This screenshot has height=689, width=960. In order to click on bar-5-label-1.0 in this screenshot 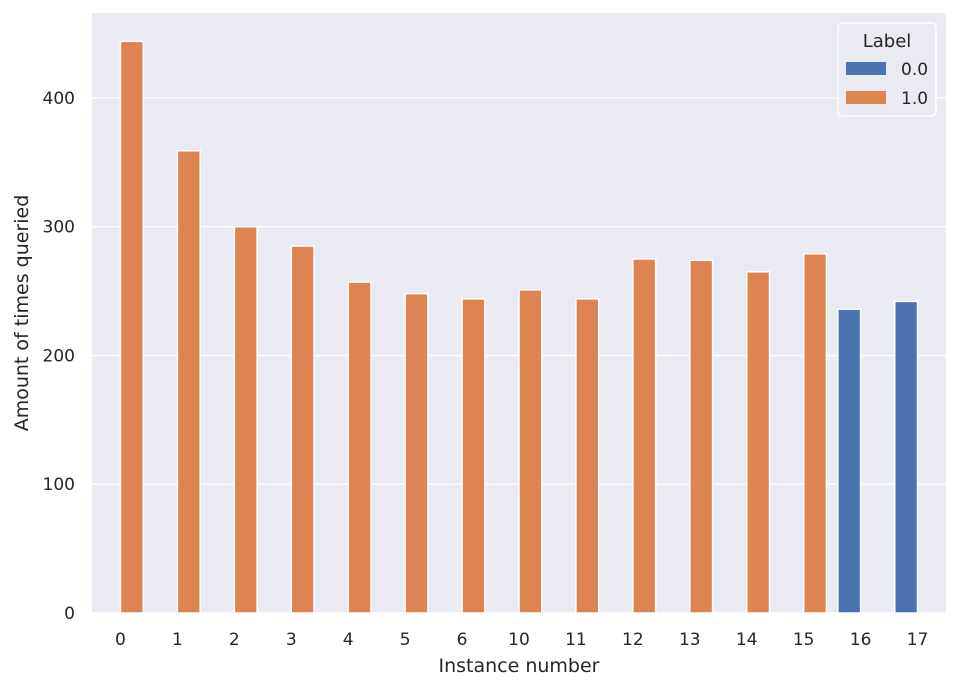, I will do `click(416, 453)`.